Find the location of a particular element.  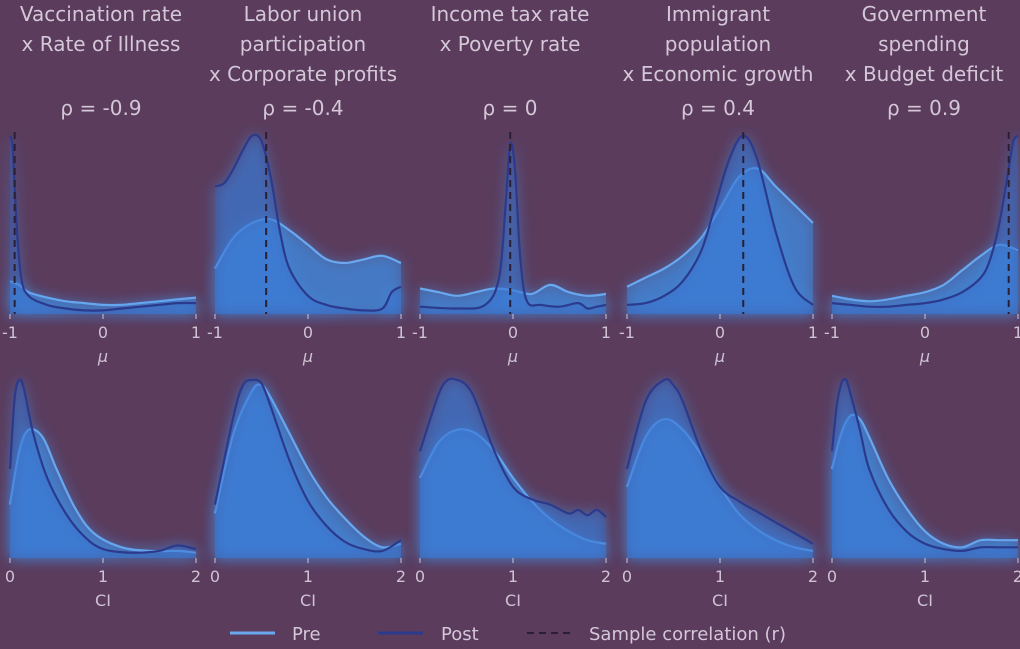

panel-title-line: x Economic growth is located at coordinates (718, 74).